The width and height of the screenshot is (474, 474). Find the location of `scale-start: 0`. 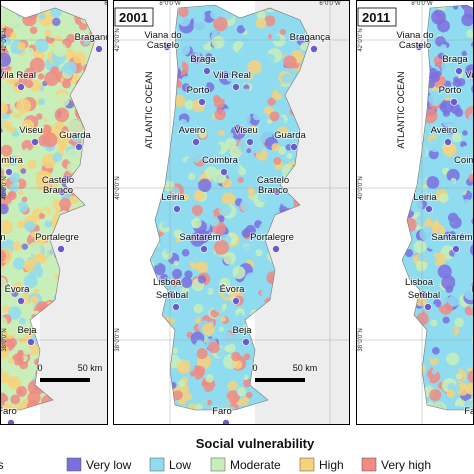

scale-start: 0 is located at coordinates (39, 368).